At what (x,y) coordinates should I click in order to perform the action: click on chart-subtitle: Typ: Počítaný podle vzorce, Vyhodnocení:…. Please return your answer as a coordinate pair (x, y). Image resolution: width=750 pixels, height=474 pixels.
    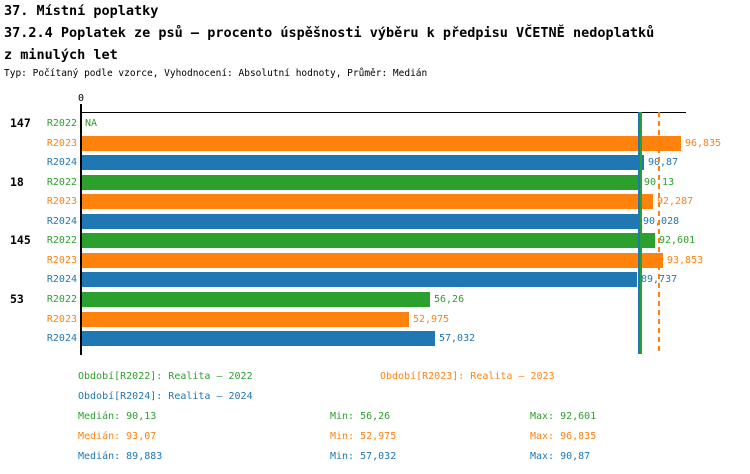
    Looking at the image, I should click on (216, 73).